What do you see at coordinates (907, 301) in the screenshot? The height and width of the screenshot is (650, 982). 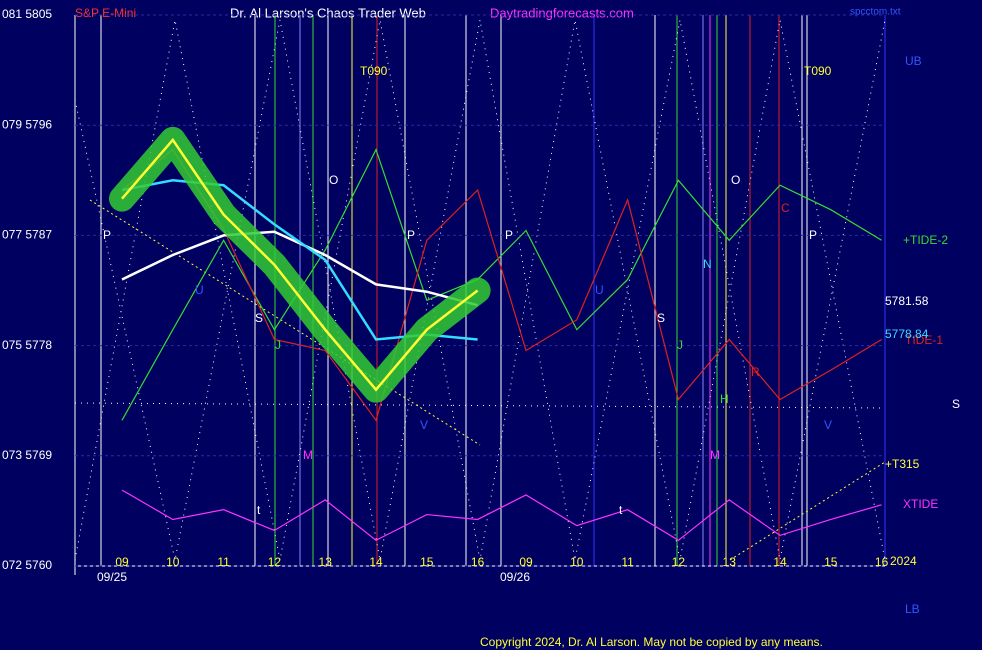 I see `side-label: 5781.58` at bounding box center [907, 301].